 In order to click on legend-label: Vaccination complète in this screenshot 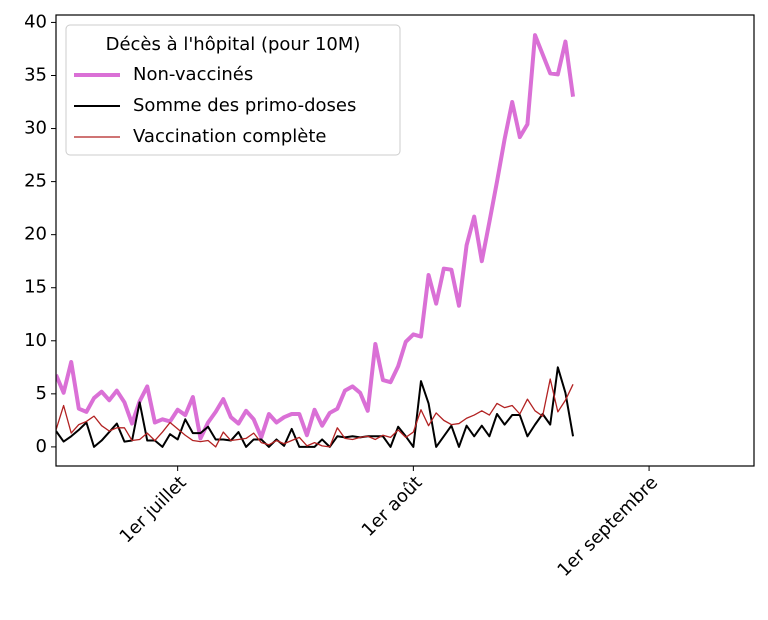, I will do `click(229, 136)`.